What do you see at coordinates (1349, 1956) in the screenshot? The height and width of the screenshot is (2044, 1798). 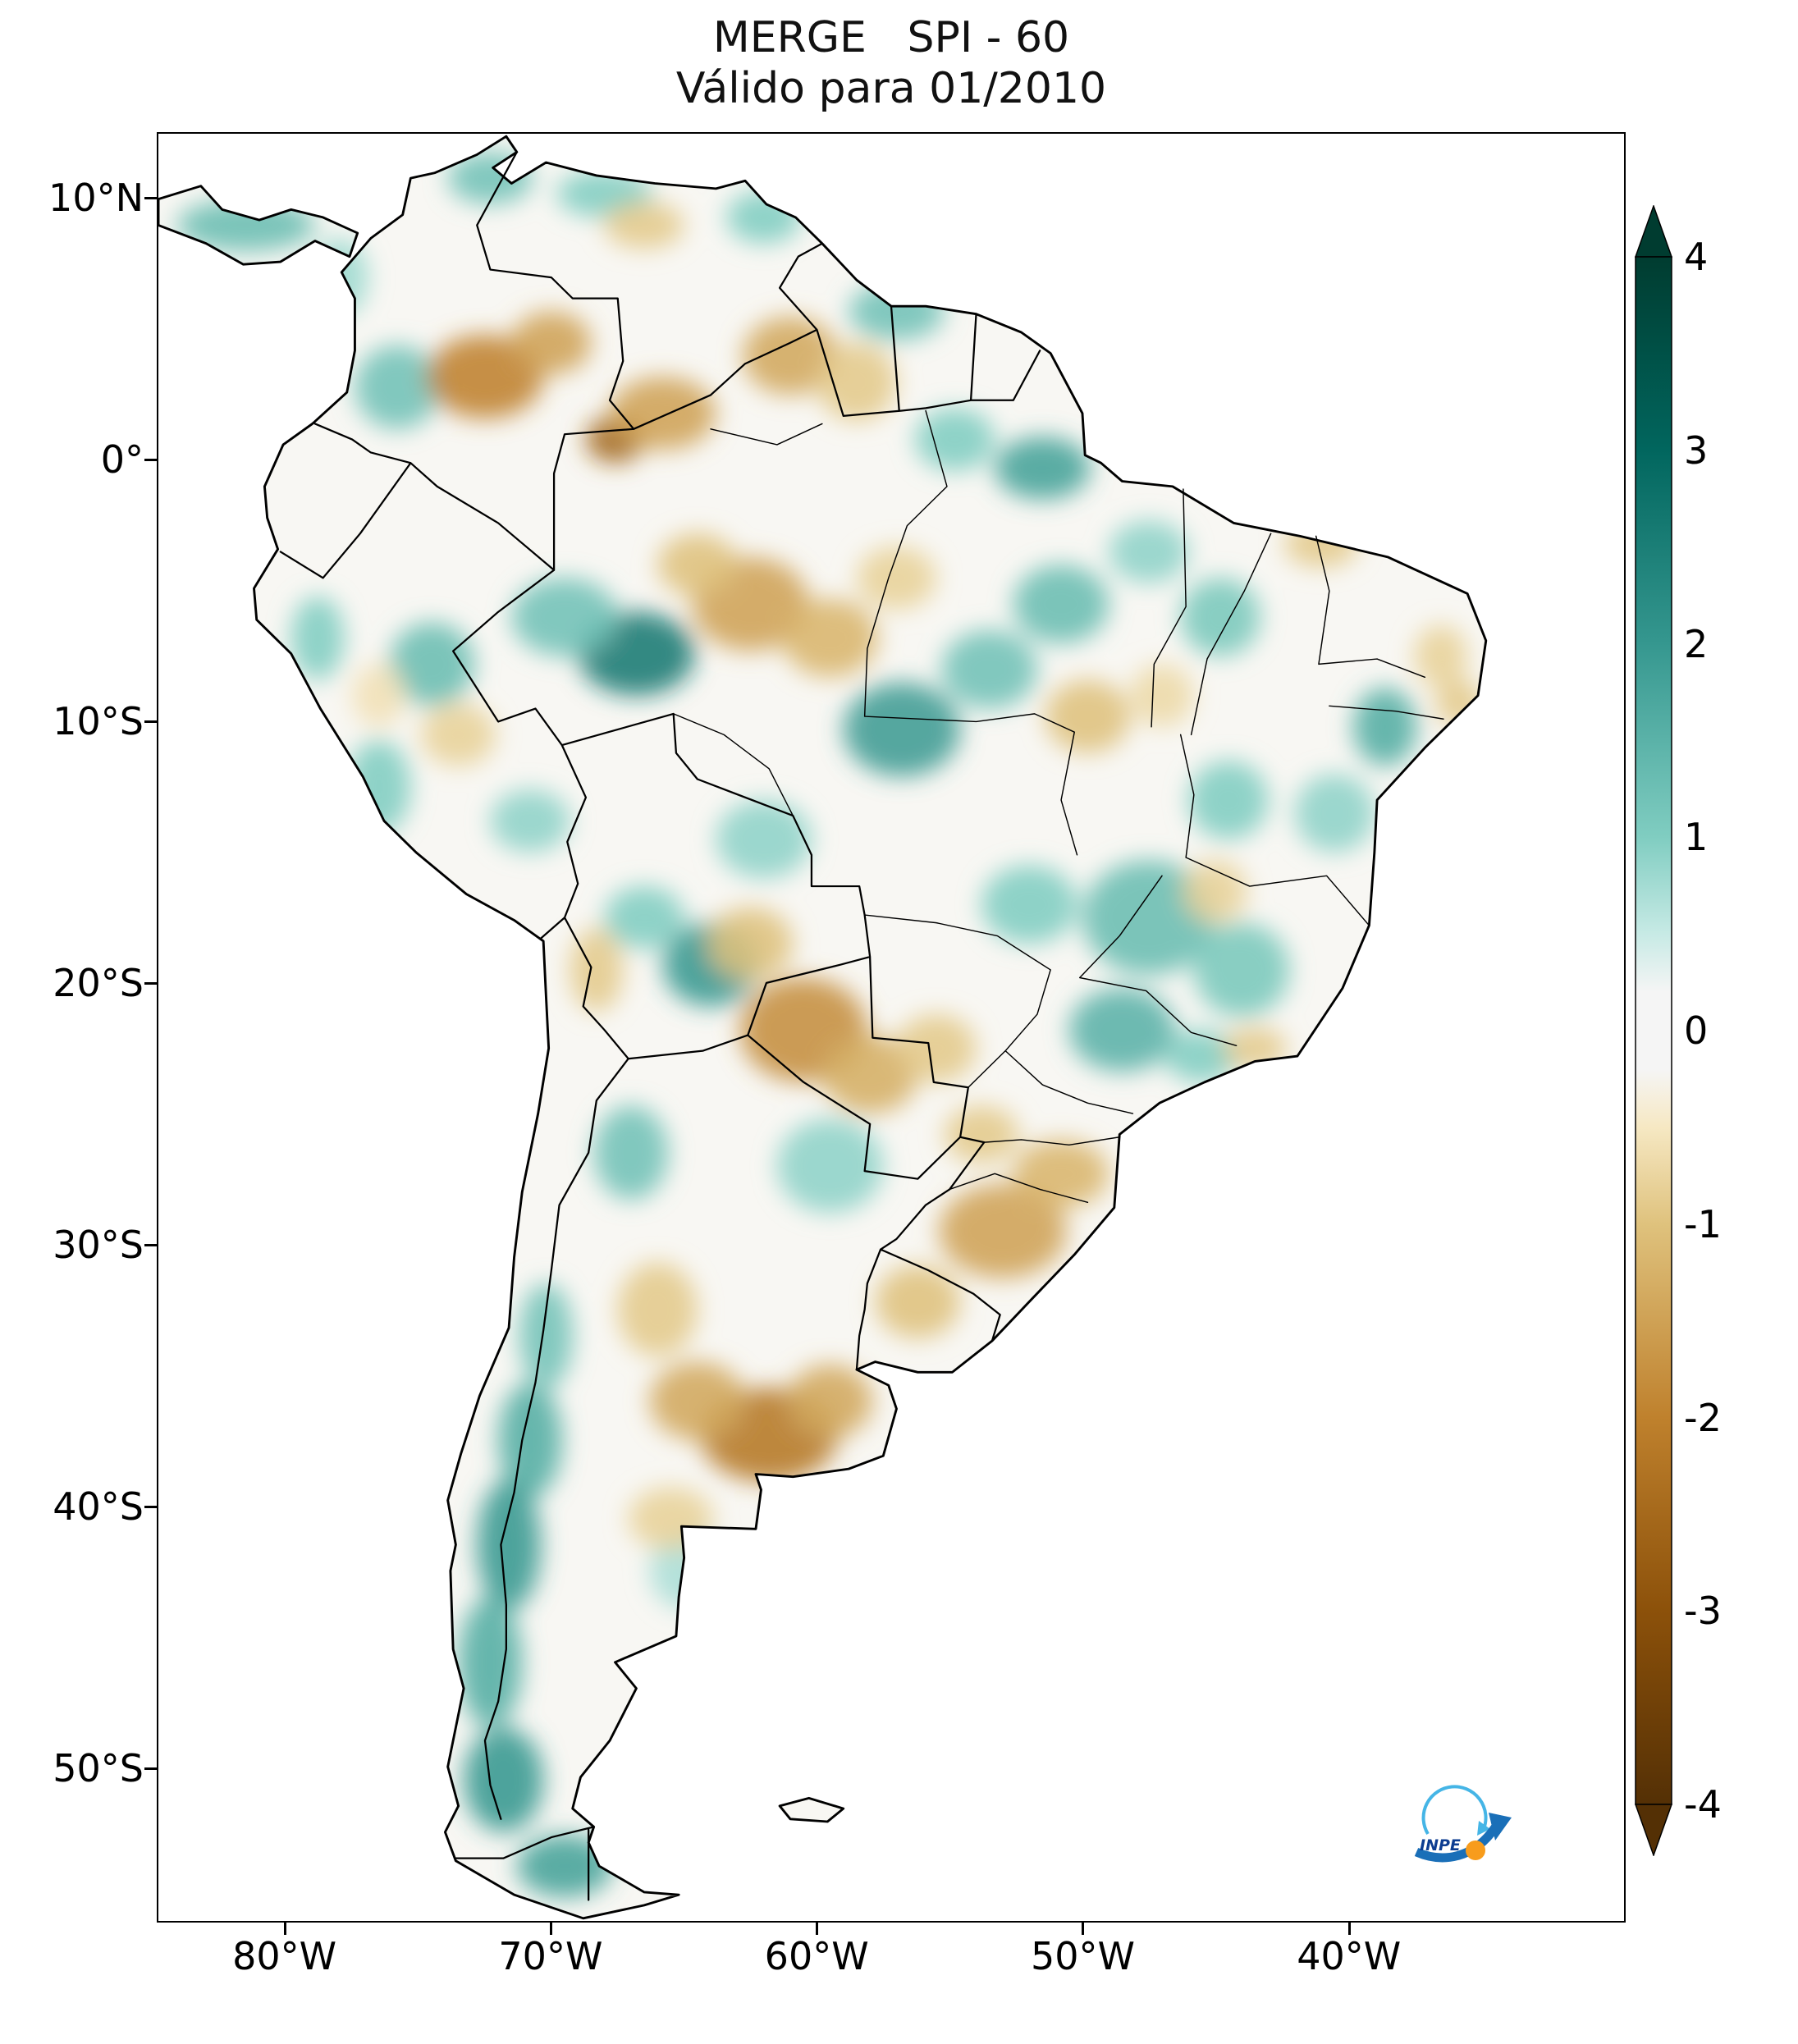 I see `x-tick-label: 40°W` at bounding box center [1349, 1956].